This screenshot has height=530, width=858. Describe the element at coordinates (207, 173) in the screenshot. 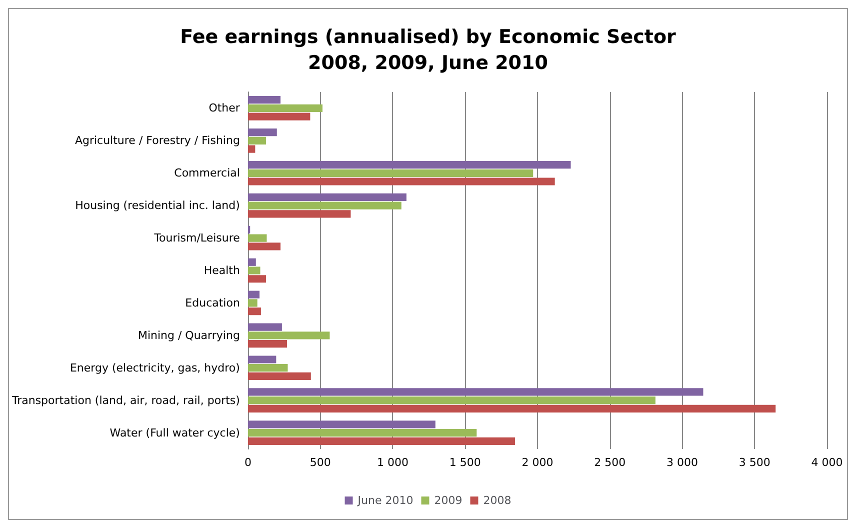

I see `y-tick-label: Commercial` at that location.